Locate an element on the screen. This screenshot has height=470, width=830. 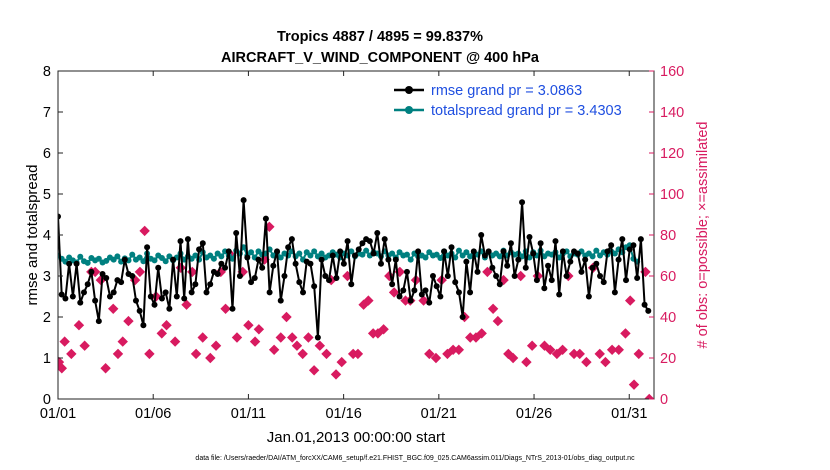
x-axis-label: Jan.01,2013 00:00:00 start is located at coordinates (356, 437).